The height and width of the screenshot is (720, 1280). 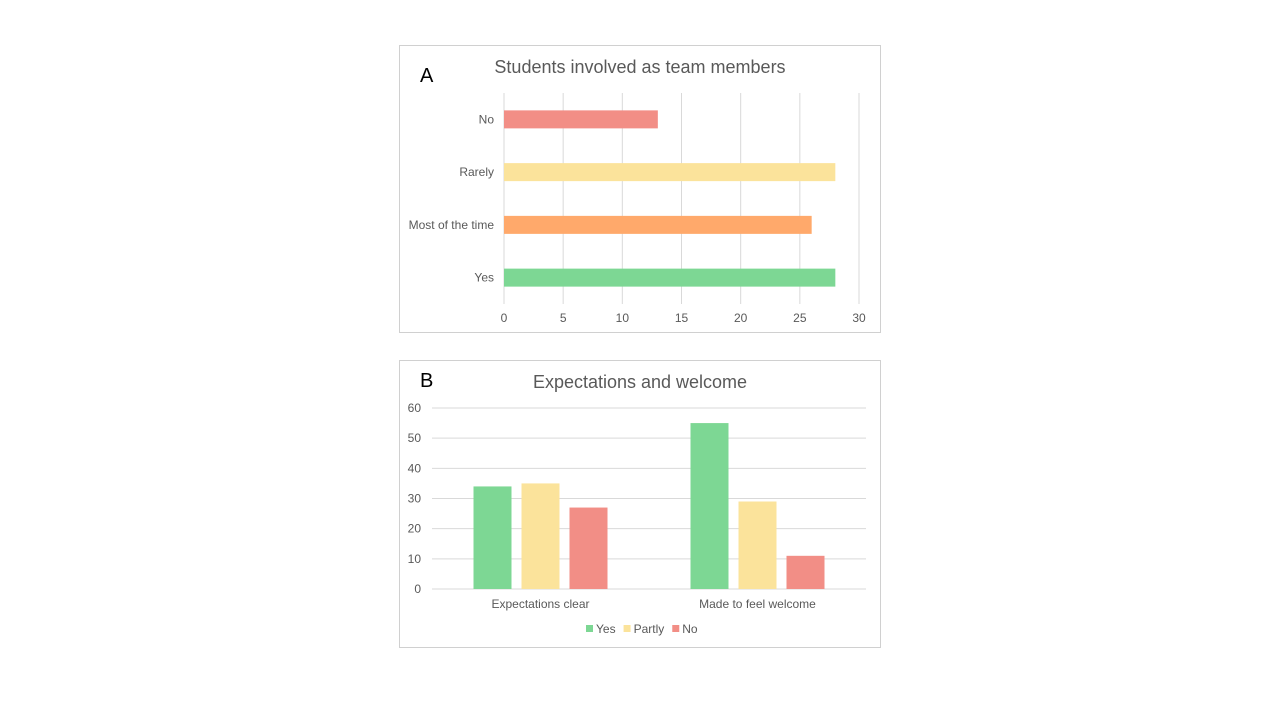 What do you see at coordinates (640, 382) in the screenshot?
I see `chart-b-title: Expectations and welcome` at bounding box center [640, 382].